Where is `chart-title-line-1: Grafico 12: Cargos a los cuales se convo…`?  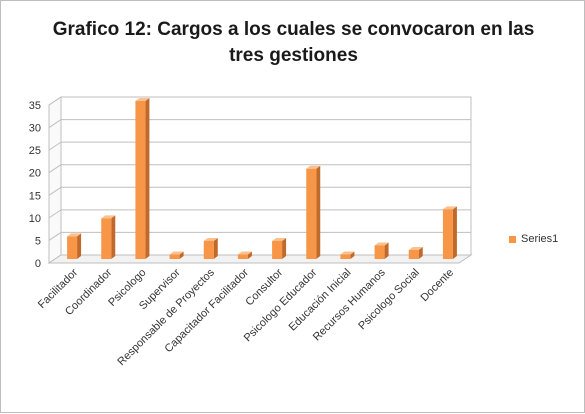 chart-title-line-1: Grafico 12: Cargos a los cuales se convo… is located at coordinates (293, 29).